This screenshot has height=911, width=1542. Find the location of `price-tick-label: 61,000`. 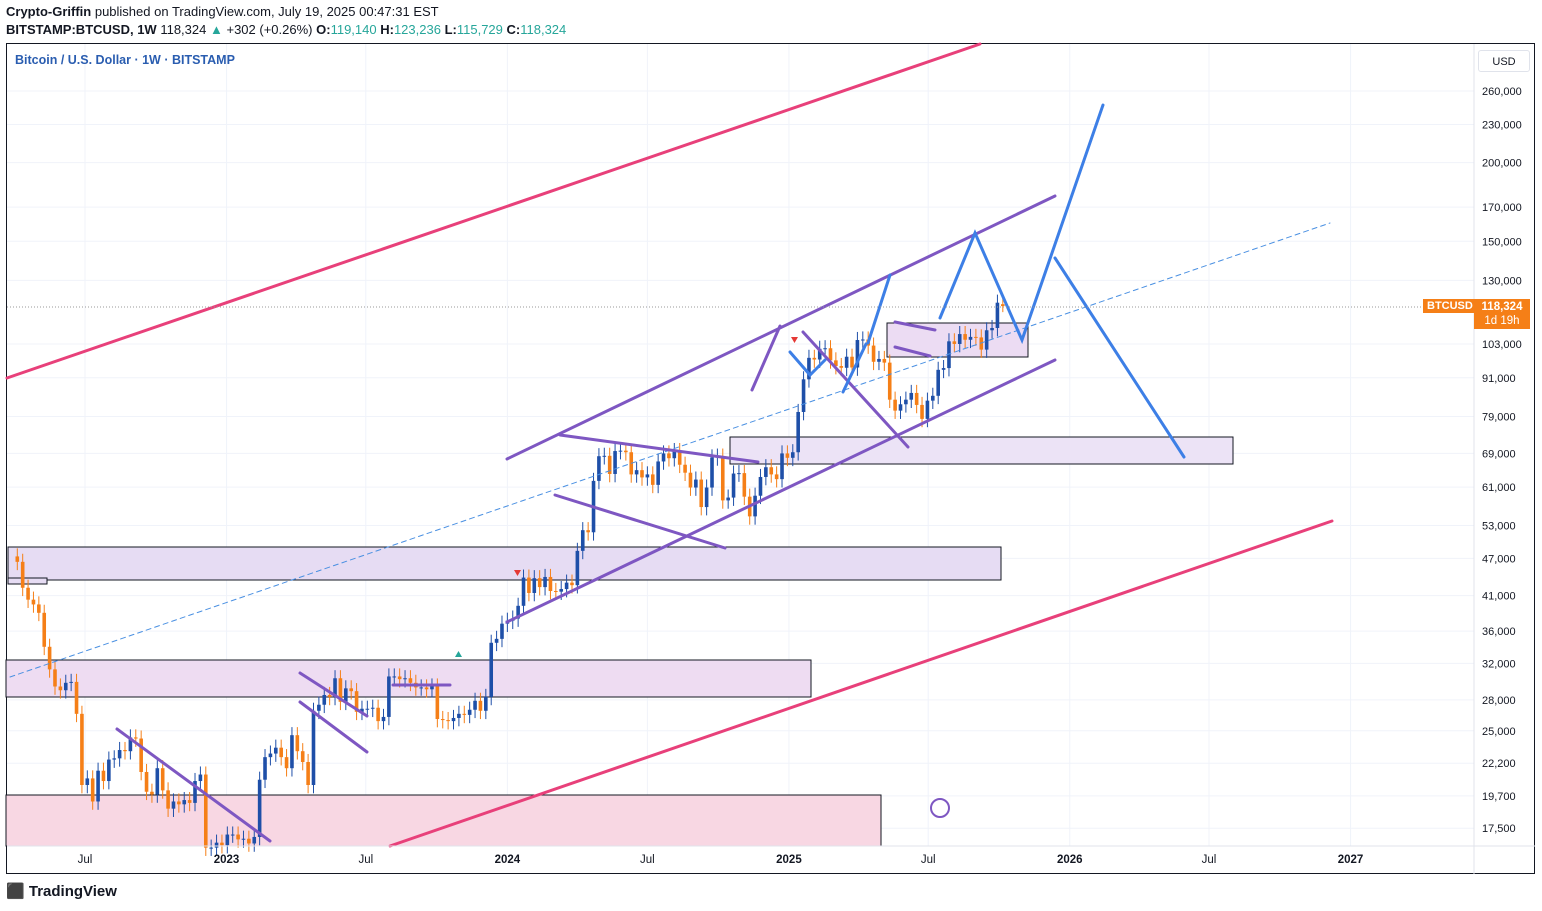

price-tick-label: 61,000 is located at coordinates (1499, 488).